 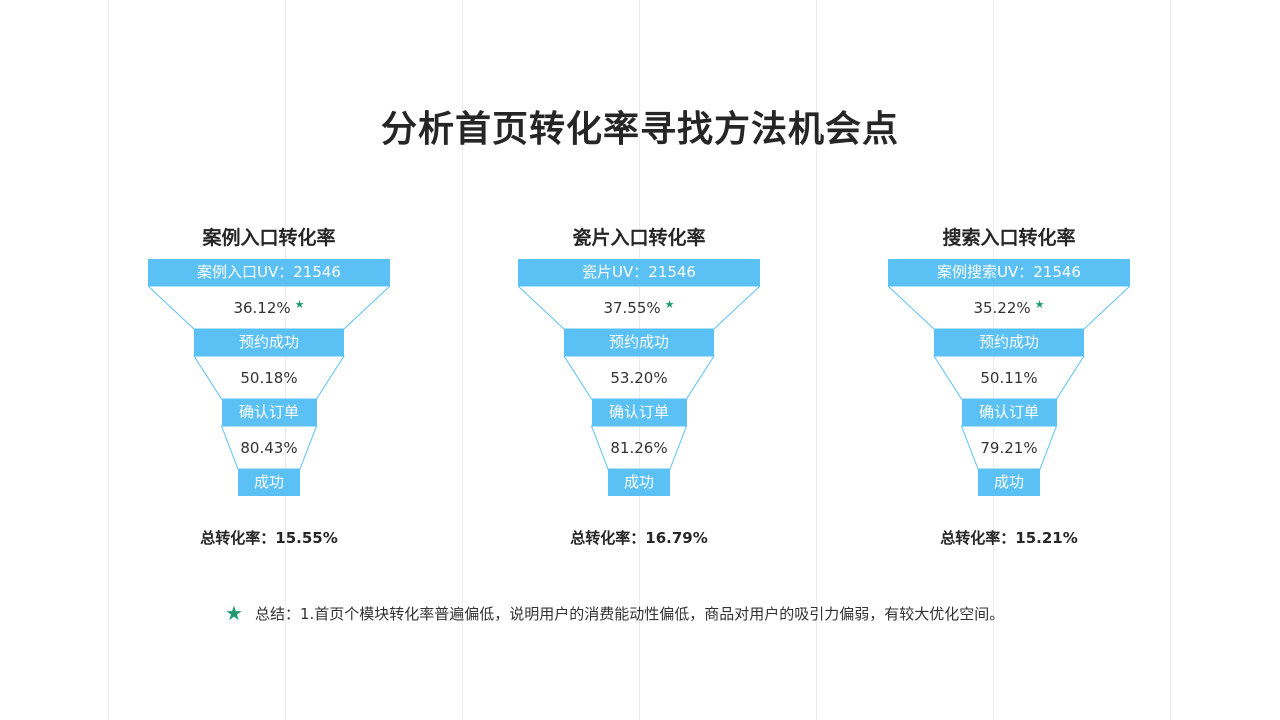 I want to click on conversion-rate-label: 35.22%, so click(x=1002, y=308).